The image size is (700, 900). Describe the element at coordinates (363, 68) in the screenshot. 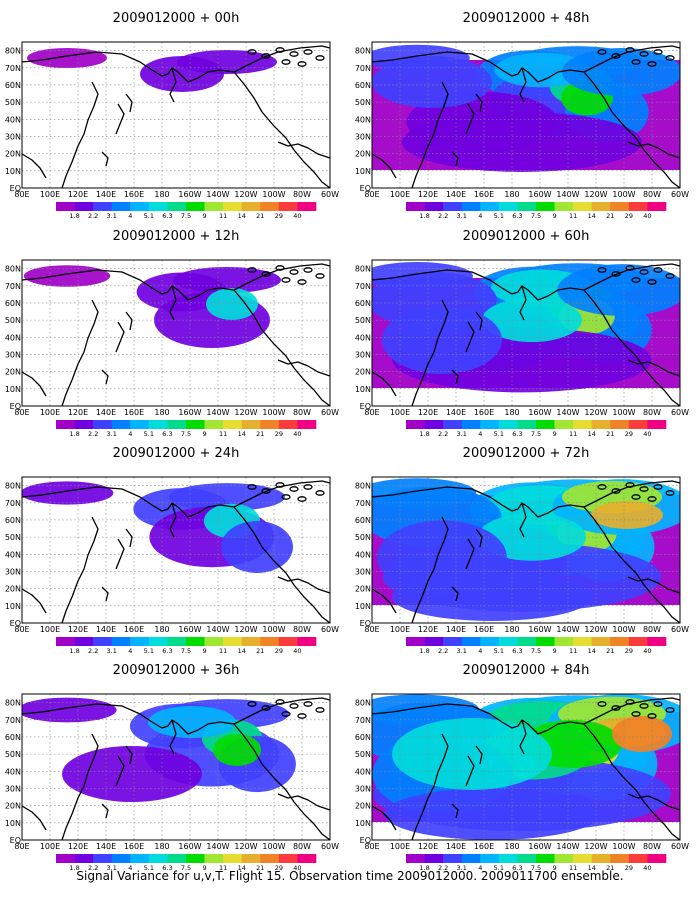

I see `y-tick-label: 70N` at that location.